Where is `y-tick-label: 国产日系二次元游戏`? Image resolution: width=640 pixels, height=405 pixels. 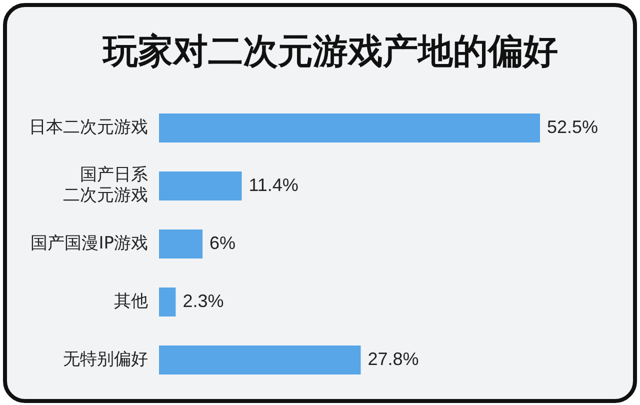 y-tick-label: 国产日系二次元游戏 is located at coordinates (105, 185).